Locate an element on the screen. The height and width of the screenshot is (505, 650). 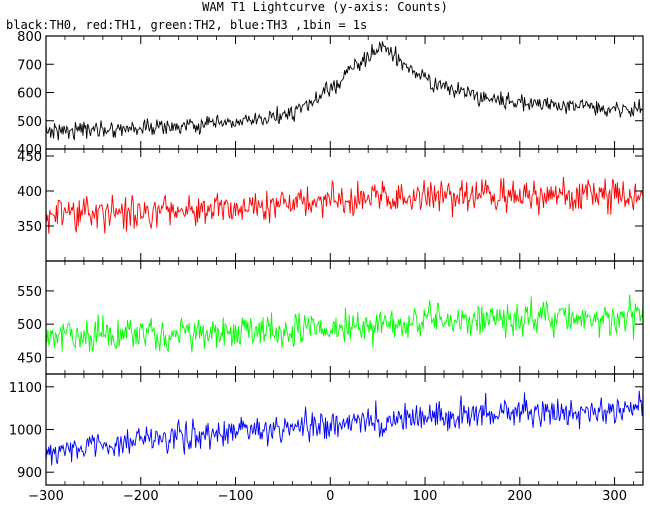
y-tick-label: 550 is located at coordinates (29, 292).